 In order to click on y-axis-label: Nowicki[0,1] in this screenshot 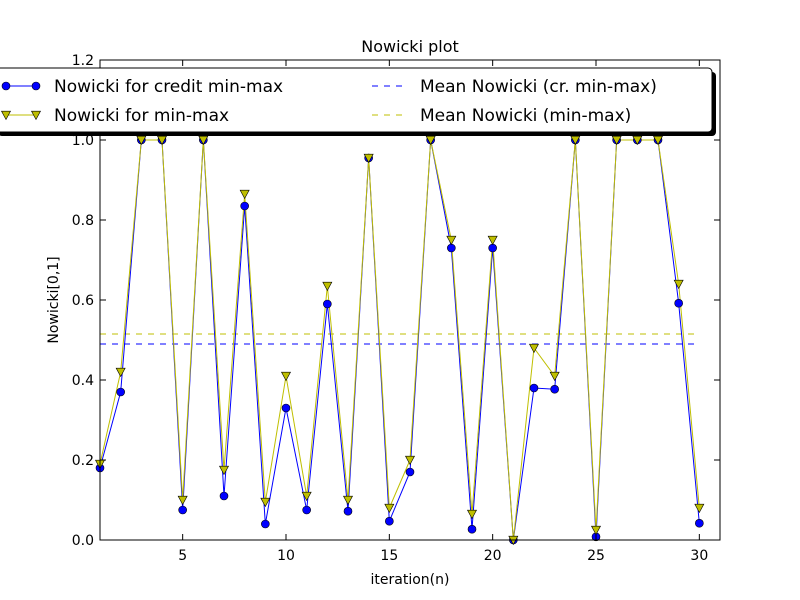, I will do `click(54, 299)`.